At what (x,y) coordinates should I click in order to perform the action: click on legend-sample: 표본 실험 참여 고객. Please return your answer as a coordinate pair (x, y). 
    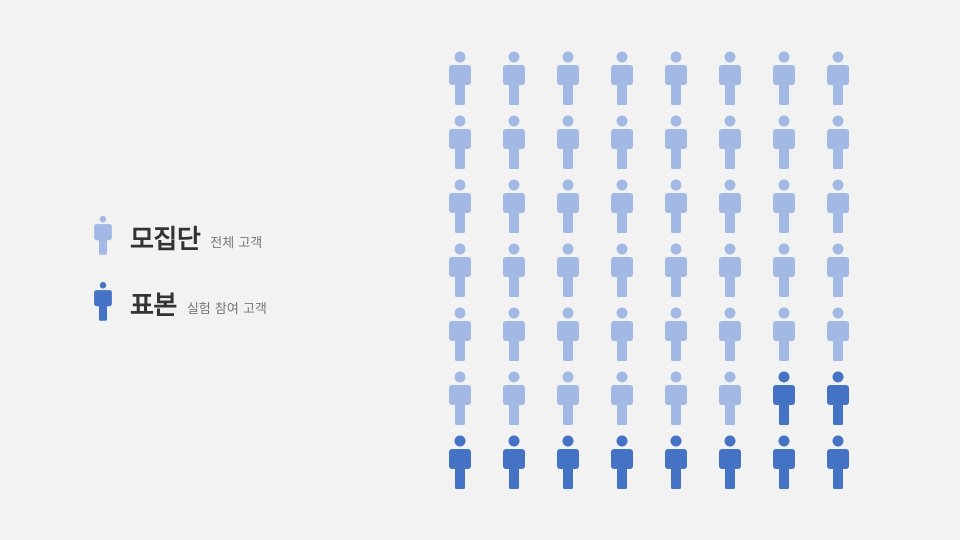
    Looking at the image, I should click on (180, 303).